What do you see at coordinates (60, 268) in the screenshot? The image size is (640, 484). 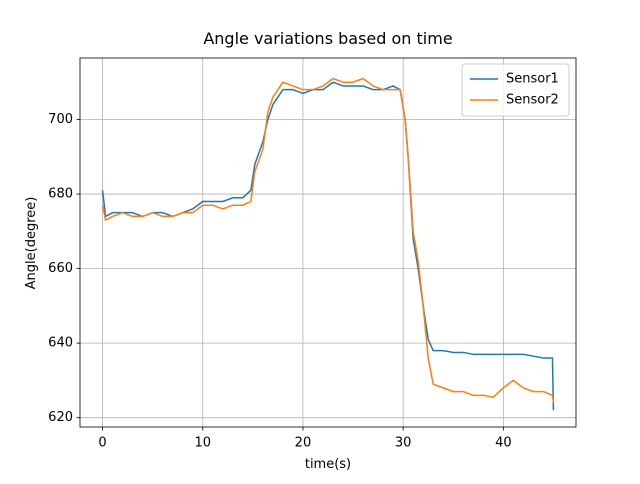 I see `y-tick-label: 660` at bounding box center [60, 268].